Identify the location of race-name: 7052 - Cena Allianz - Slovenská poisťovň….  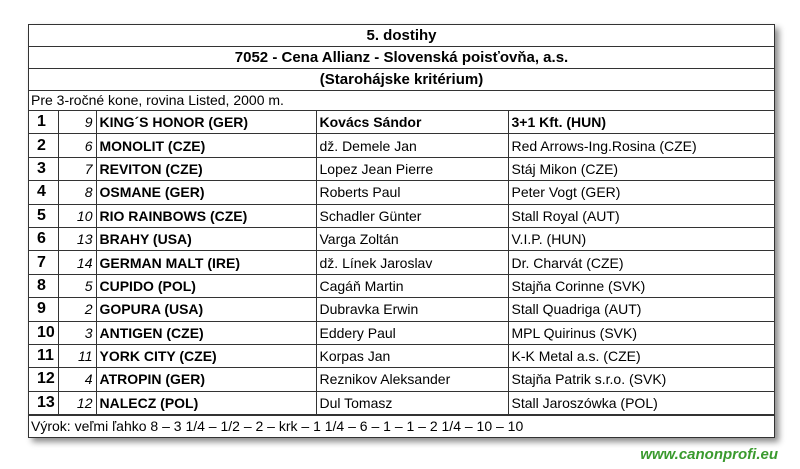
(401, 58).